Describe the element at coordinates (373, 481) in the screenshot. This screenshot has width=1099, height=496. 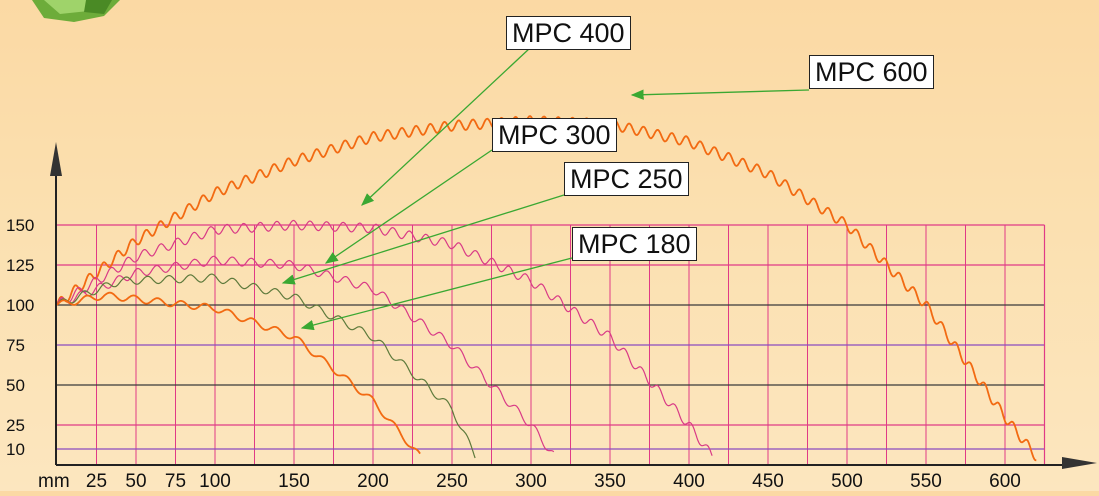
I see `x-tick-label: 200` at that location.